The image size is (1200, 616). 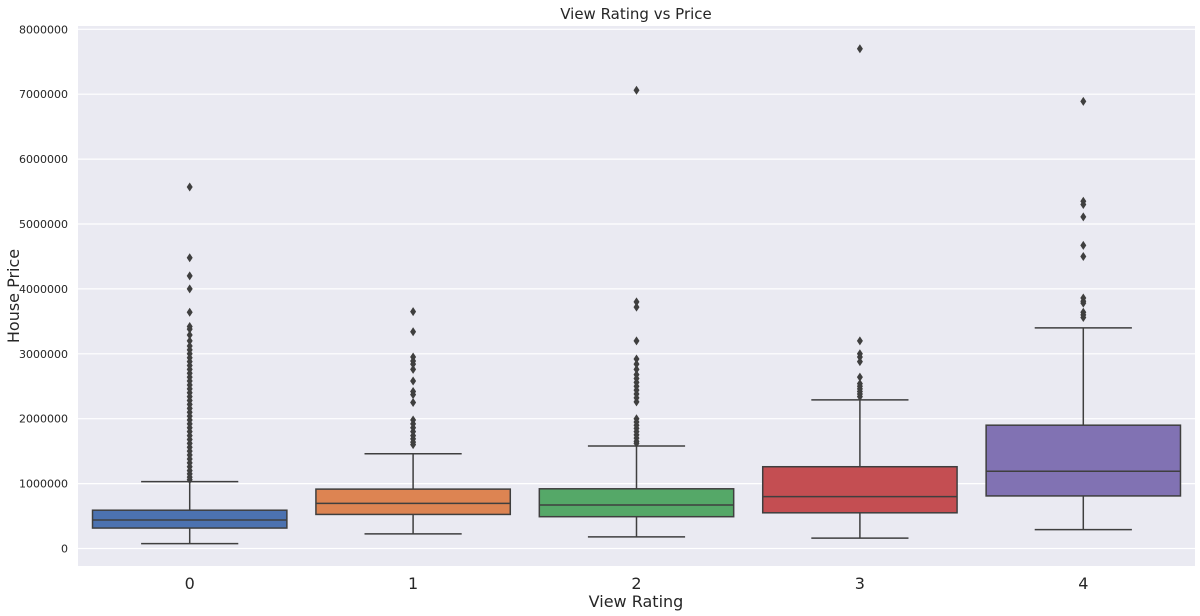 What do you see at coordinates (43, 484) in the screenshot?
I see `y-tick-label: 1000000` at bounding box center [43, 484].